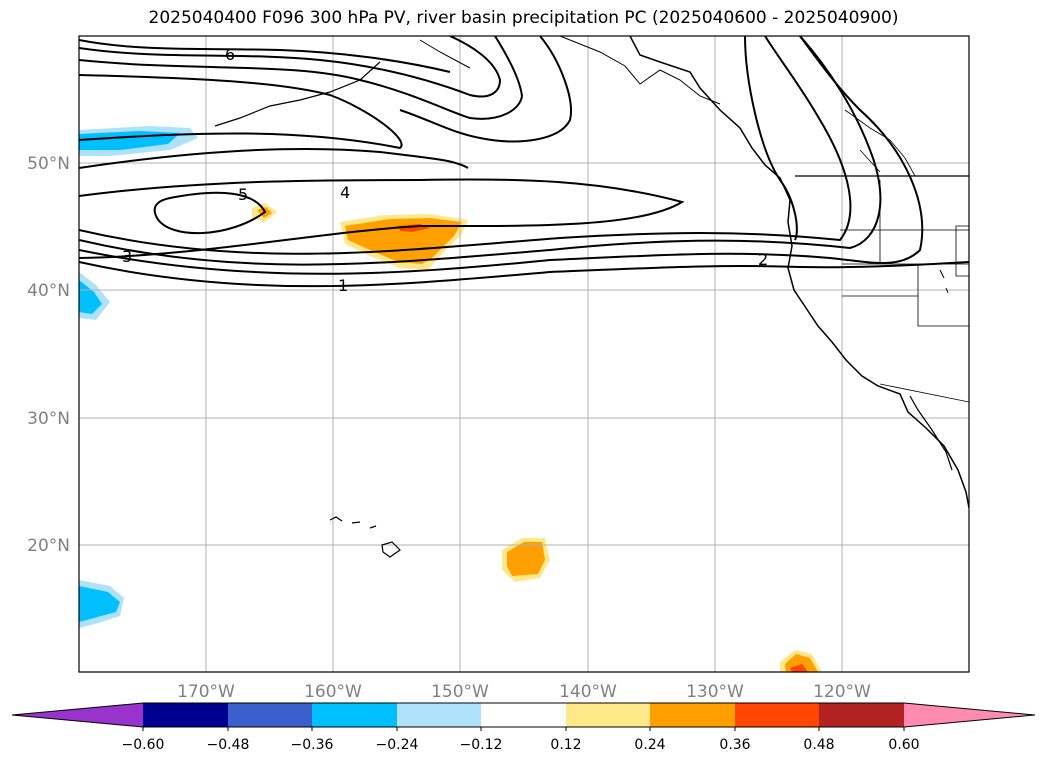 Image resolution: width=1047 pixels, height=765 pixels. I want to click on pv-label-6: 6, so click(230, 54).